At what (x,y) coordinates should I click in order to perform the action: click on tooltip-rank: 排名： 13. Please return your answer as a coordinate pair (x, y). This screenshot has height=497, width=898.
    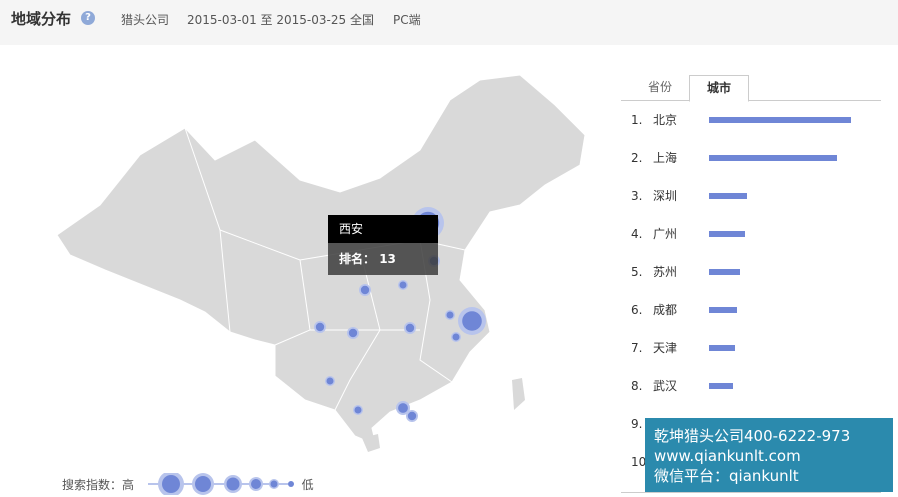
    Looking at the image, I should click on (383, 259).